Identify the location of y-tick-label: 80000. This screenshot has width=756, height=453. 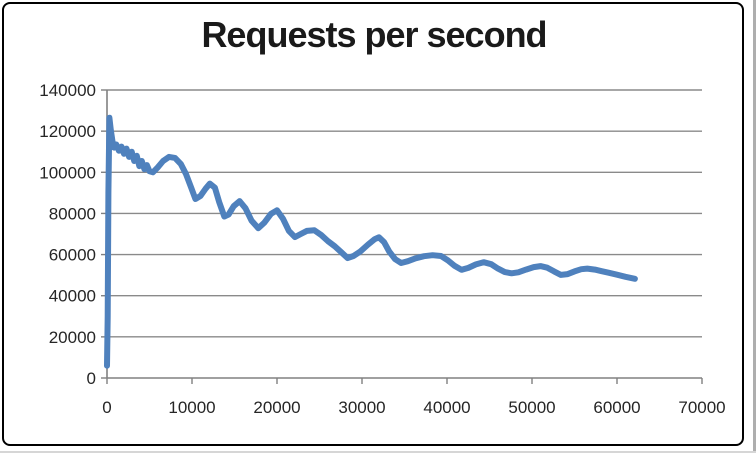
(72, 213).